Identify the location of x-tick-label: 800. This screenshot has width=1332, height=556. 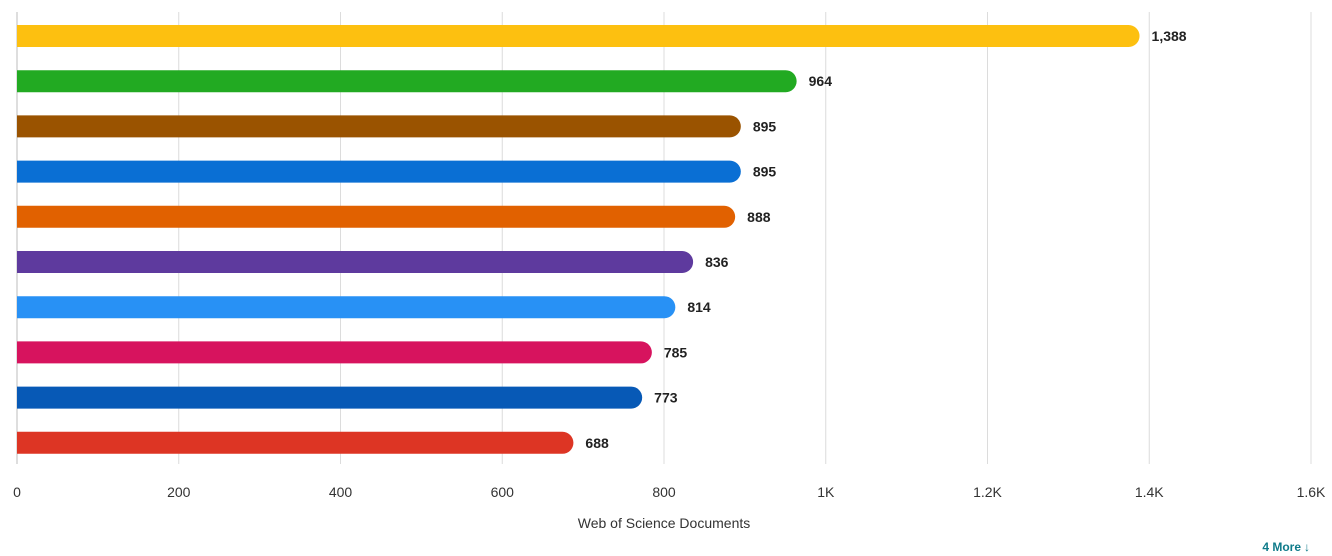
(664, 492).